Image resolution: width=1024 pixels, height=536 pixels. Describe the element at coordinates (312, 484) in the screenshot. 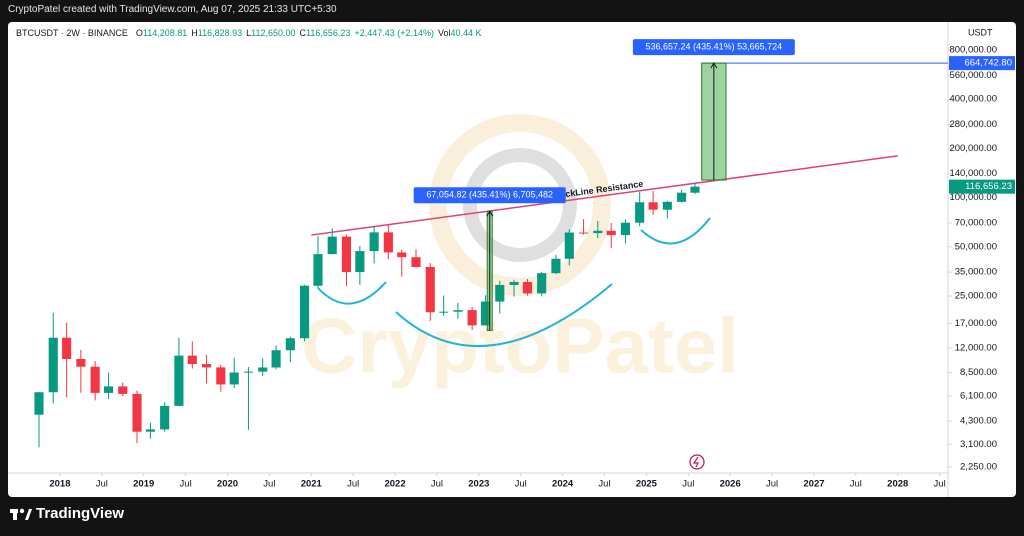

I see `x-tick-label: 2021` at that location.